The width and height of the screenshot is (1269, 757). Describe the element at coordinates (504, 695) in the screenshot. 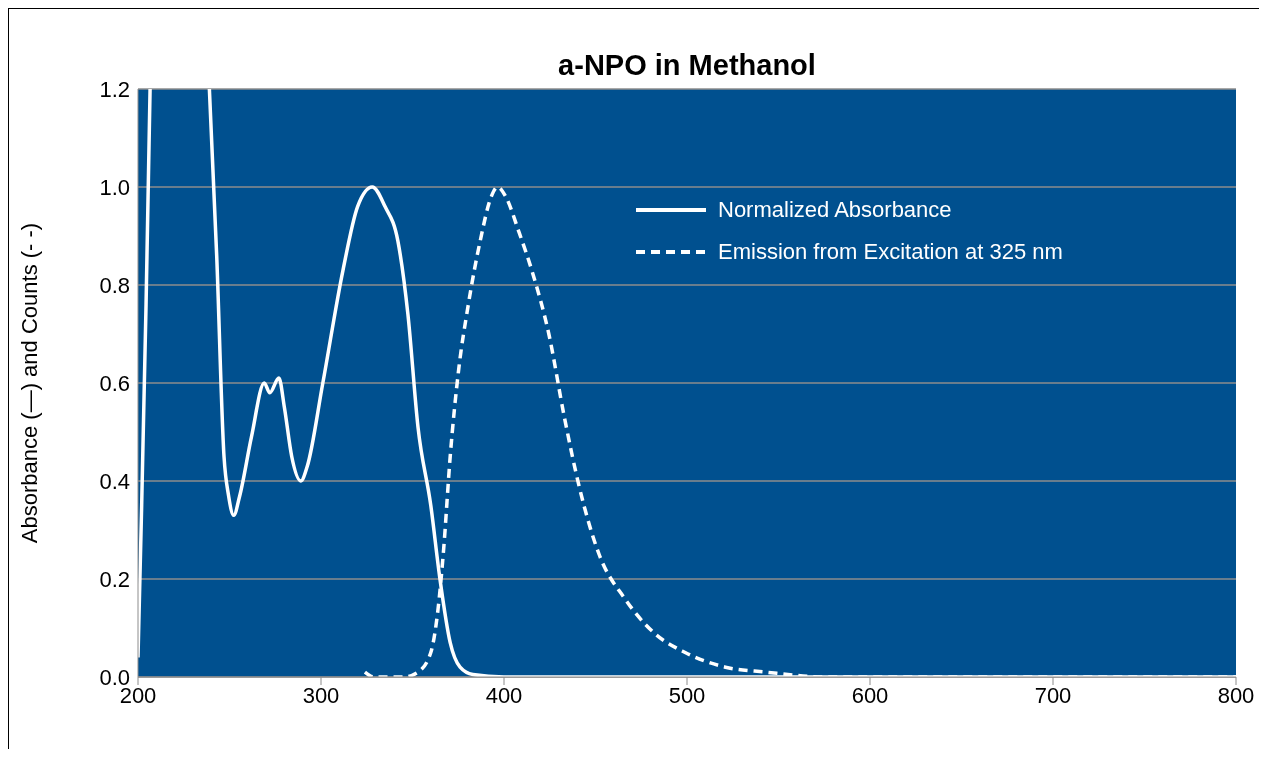

I see `x-tick-label: 400` at that location.